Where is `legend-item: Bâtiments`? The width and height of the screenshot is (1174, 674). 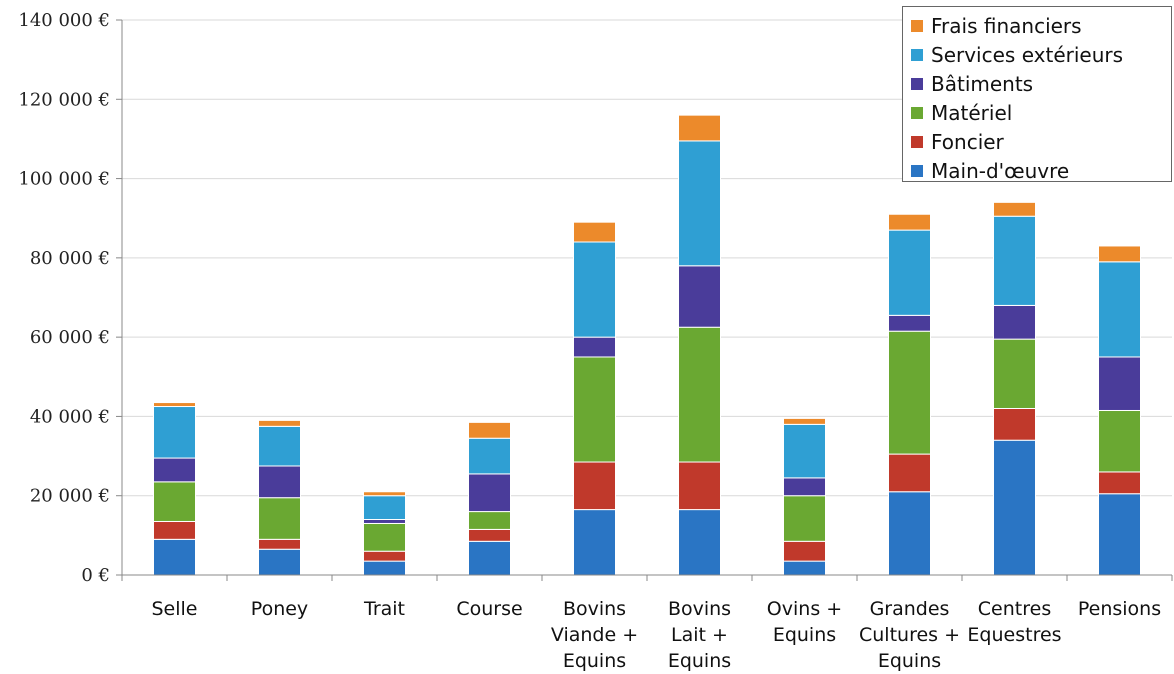
legend-item: Bâtiments is located at coordinates (1041, 83).